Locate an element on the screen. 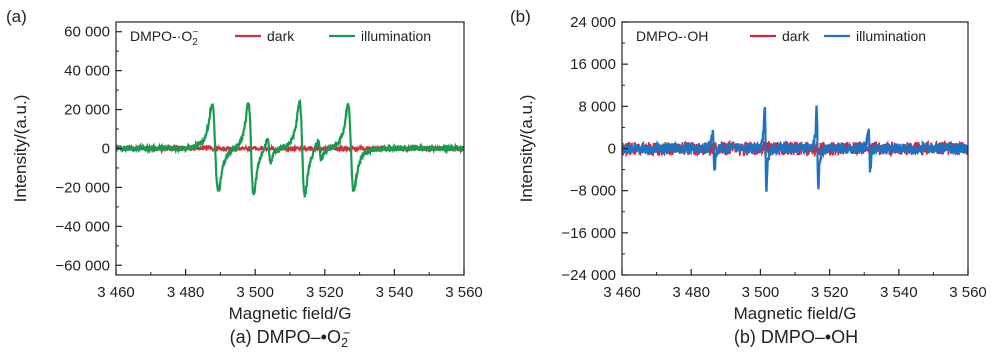 Image resolution: width=996 pixels, height=356 pixels. species-annotation-main: DMPO-·OH is located at coordinates (672, 36).